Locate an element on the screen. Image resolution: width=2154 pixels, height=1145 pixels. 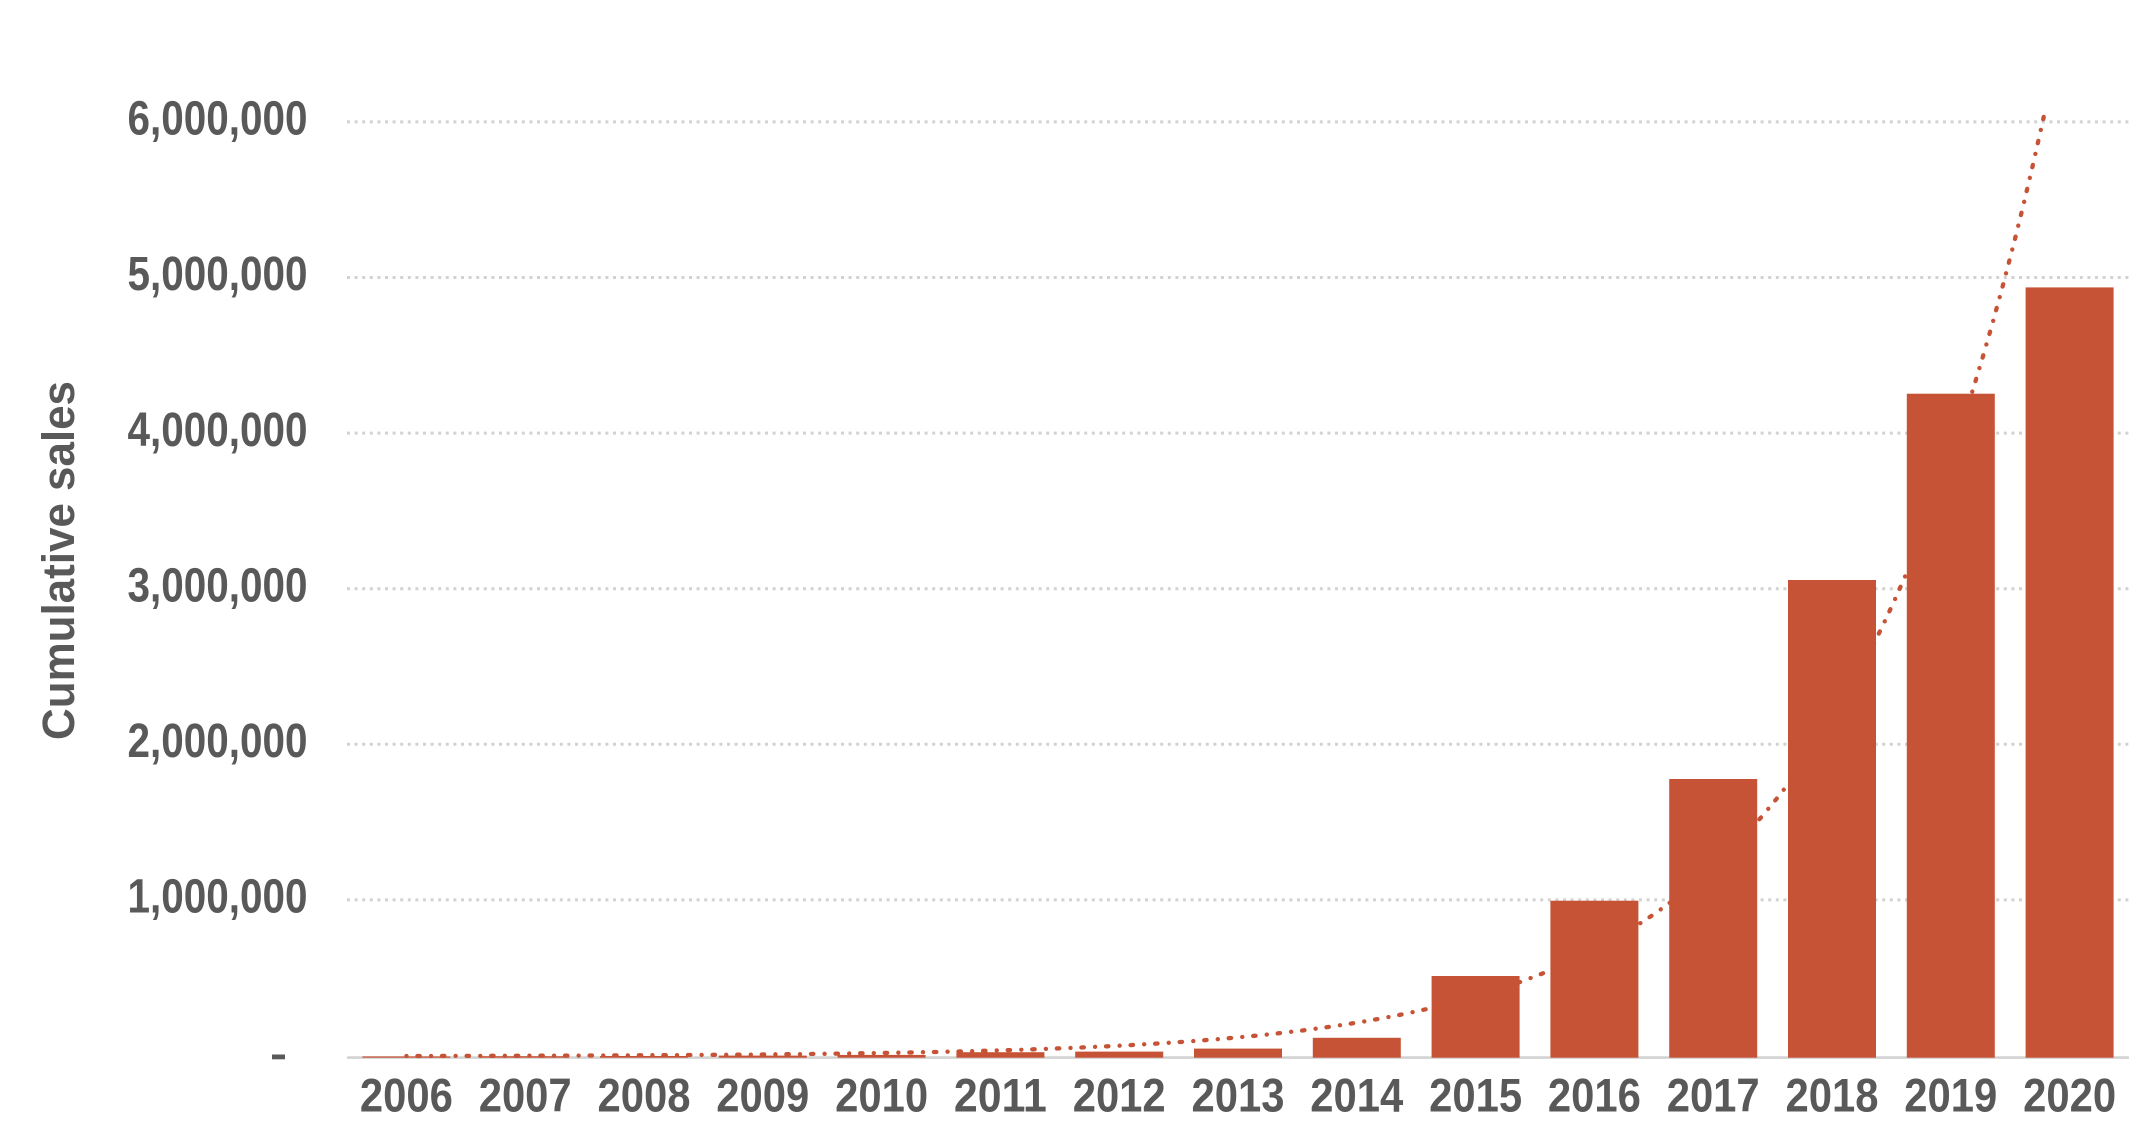
svg-text: 2007 is located at coordinates (525, 1095).